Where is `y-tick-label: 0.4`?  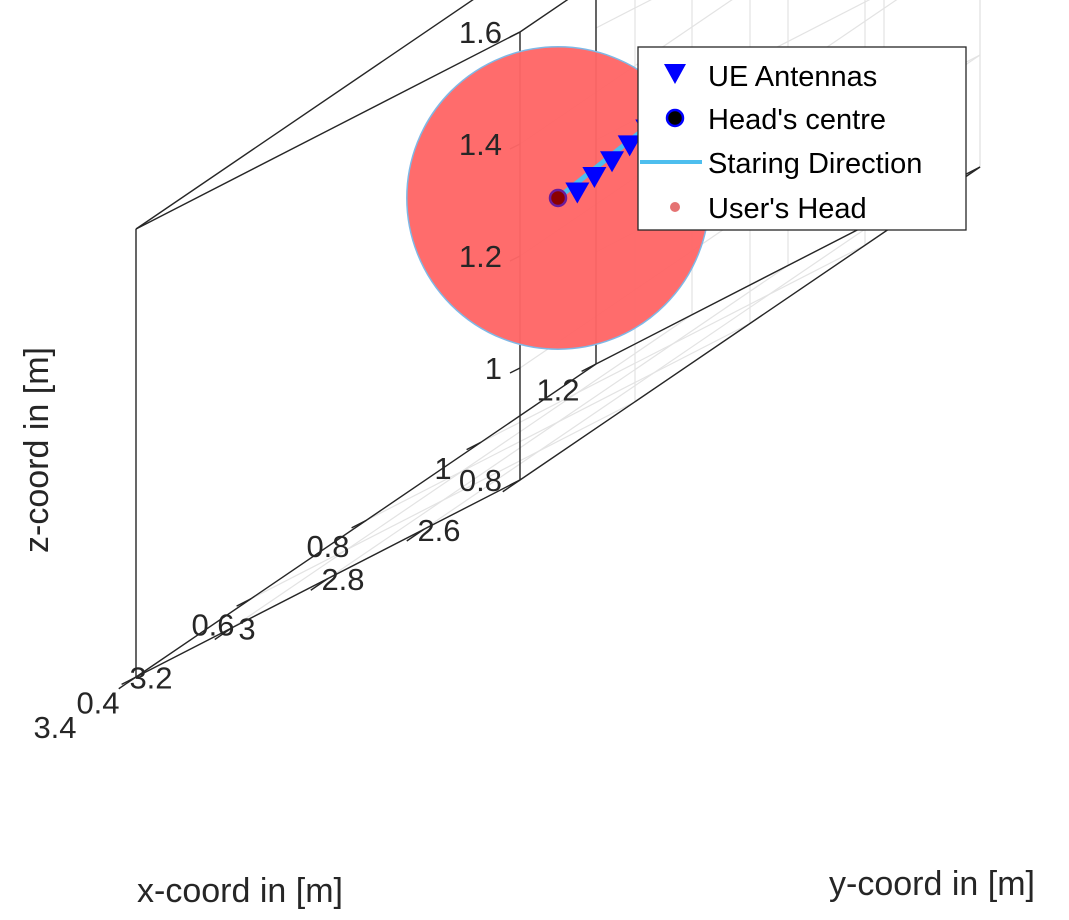
y-tick-label: 0.4 is located at coordinates (97, 703).